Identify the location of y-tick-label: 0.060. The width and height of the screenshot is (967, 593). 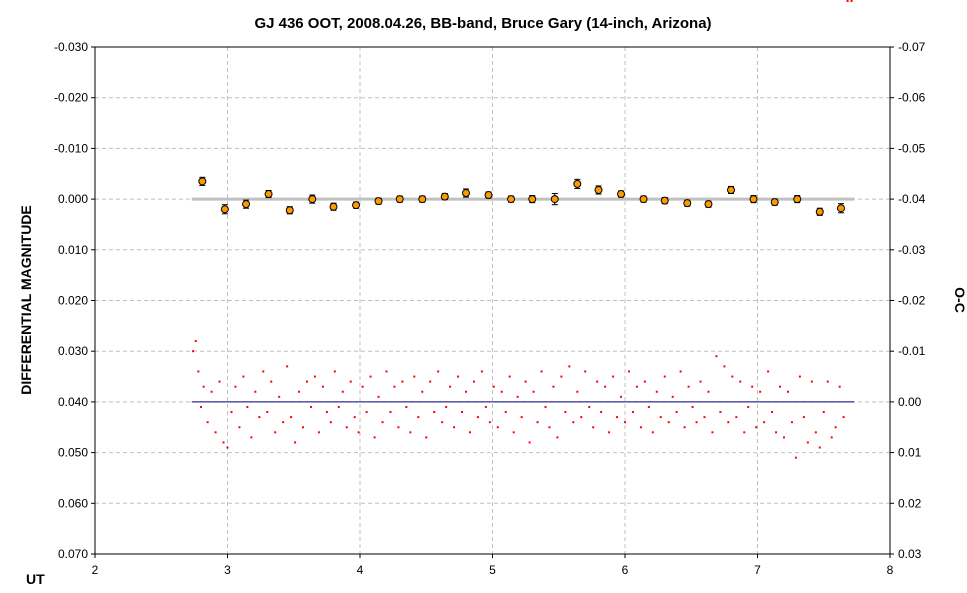
(73, 503).